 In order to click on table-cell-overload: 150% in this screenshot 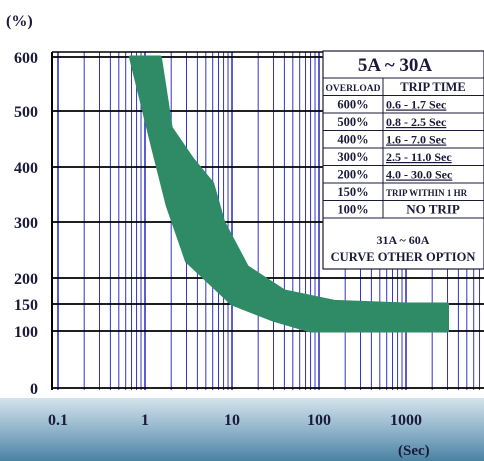, I will do `click(352, 192)`.